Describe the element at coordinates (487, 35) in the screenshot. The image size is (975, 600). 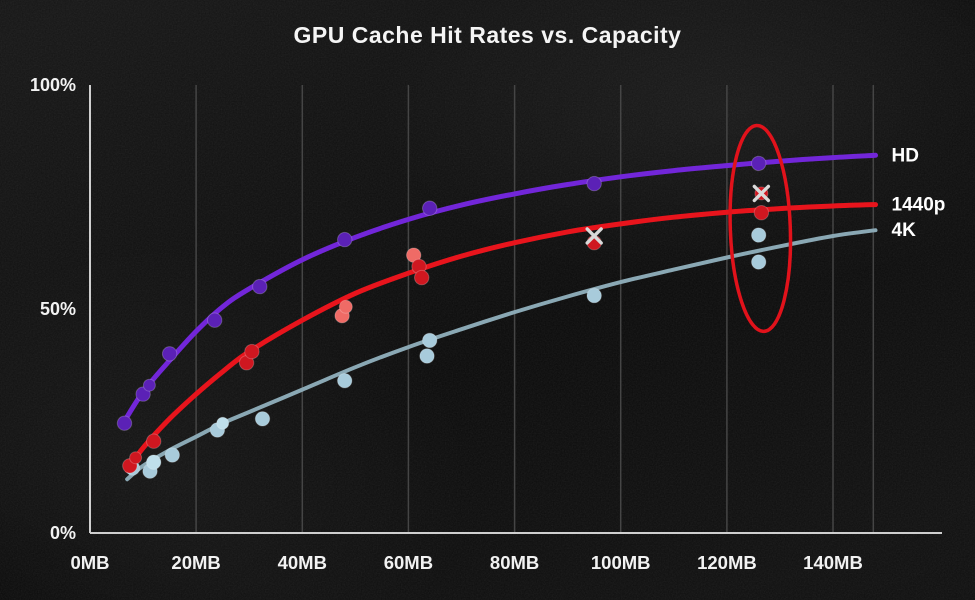
I see `chart-title: GPU Cache Hit Rates vs. Capacity` at that location.